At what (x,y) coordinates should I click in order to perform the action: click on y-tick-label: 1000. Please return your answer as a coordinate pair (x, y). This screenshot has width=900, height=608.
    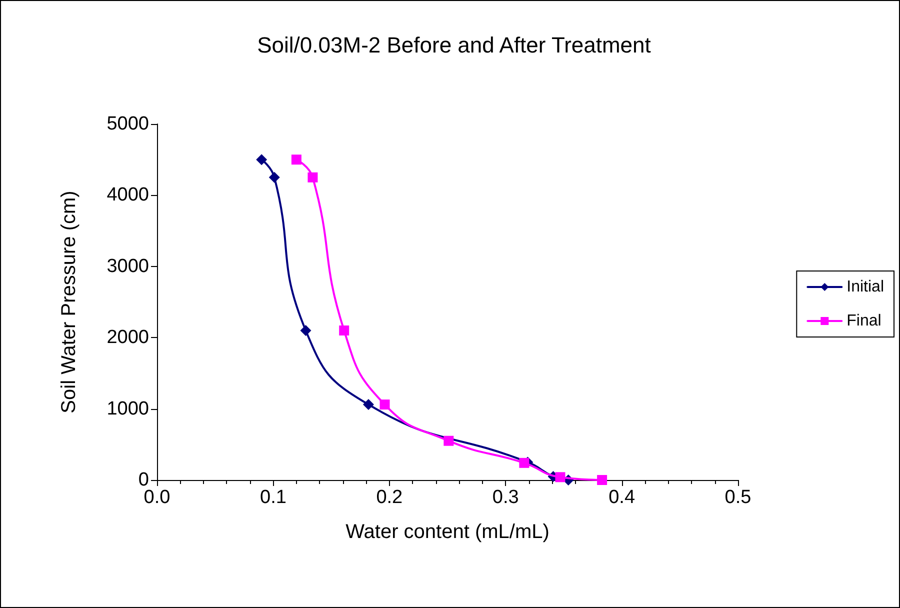
    Looking at the image, I should click on (127, 409).